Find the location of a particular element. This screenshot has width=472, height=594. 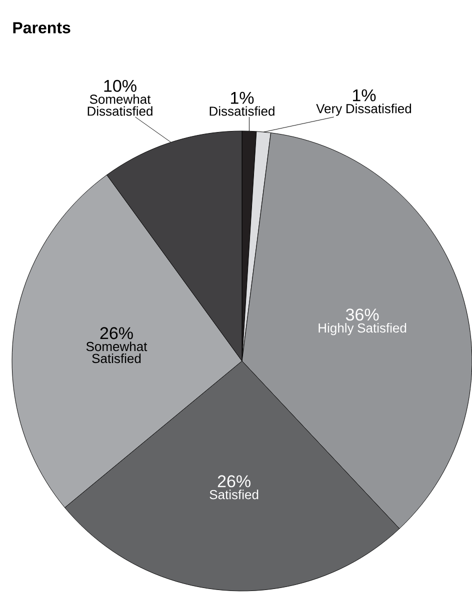

slice-label: Satisfied is located at coordinates (234, 495).